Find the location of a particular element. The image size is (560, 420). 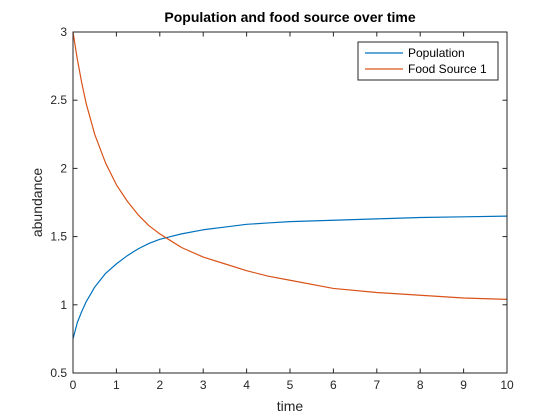

x-axis-title: time is located at coordinates (290, 406).